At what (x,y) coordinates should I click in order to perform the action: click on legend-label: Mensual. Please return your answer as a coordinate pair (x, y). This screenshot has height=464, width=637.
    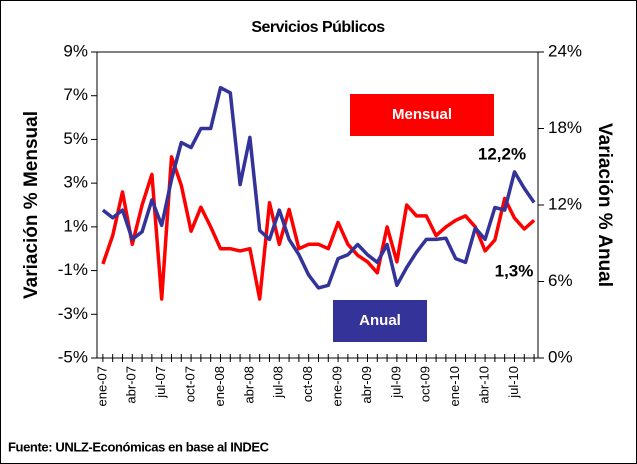
    Looking at the image, I should click on (422, 114).